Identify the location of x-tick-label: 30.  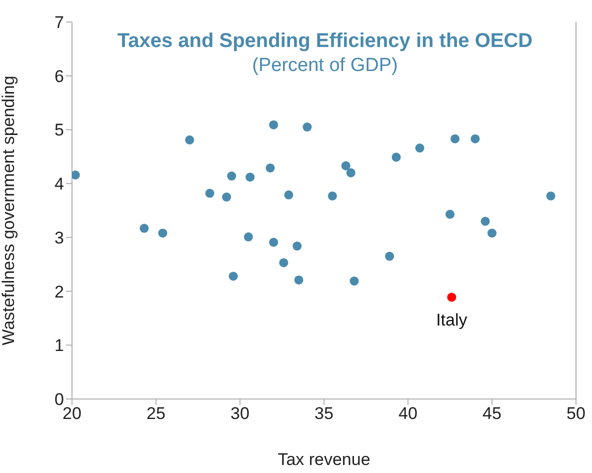
(240, 414).